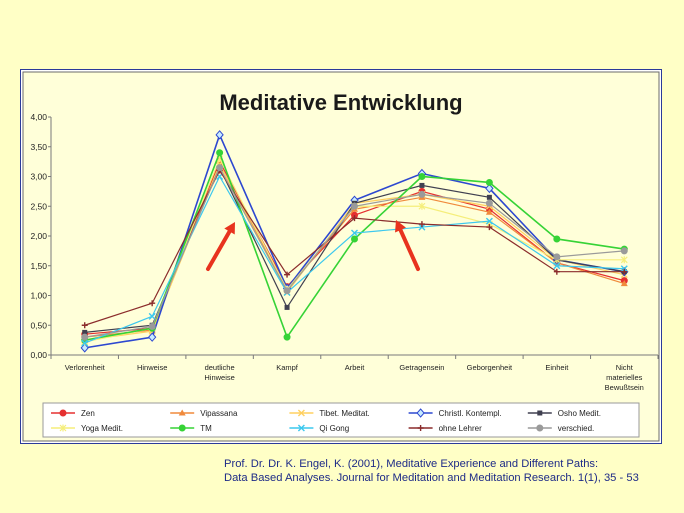  Describe the element at coordinates (287, 367) in the screenshot. I see `x-tick-label: Kampf` at that location.